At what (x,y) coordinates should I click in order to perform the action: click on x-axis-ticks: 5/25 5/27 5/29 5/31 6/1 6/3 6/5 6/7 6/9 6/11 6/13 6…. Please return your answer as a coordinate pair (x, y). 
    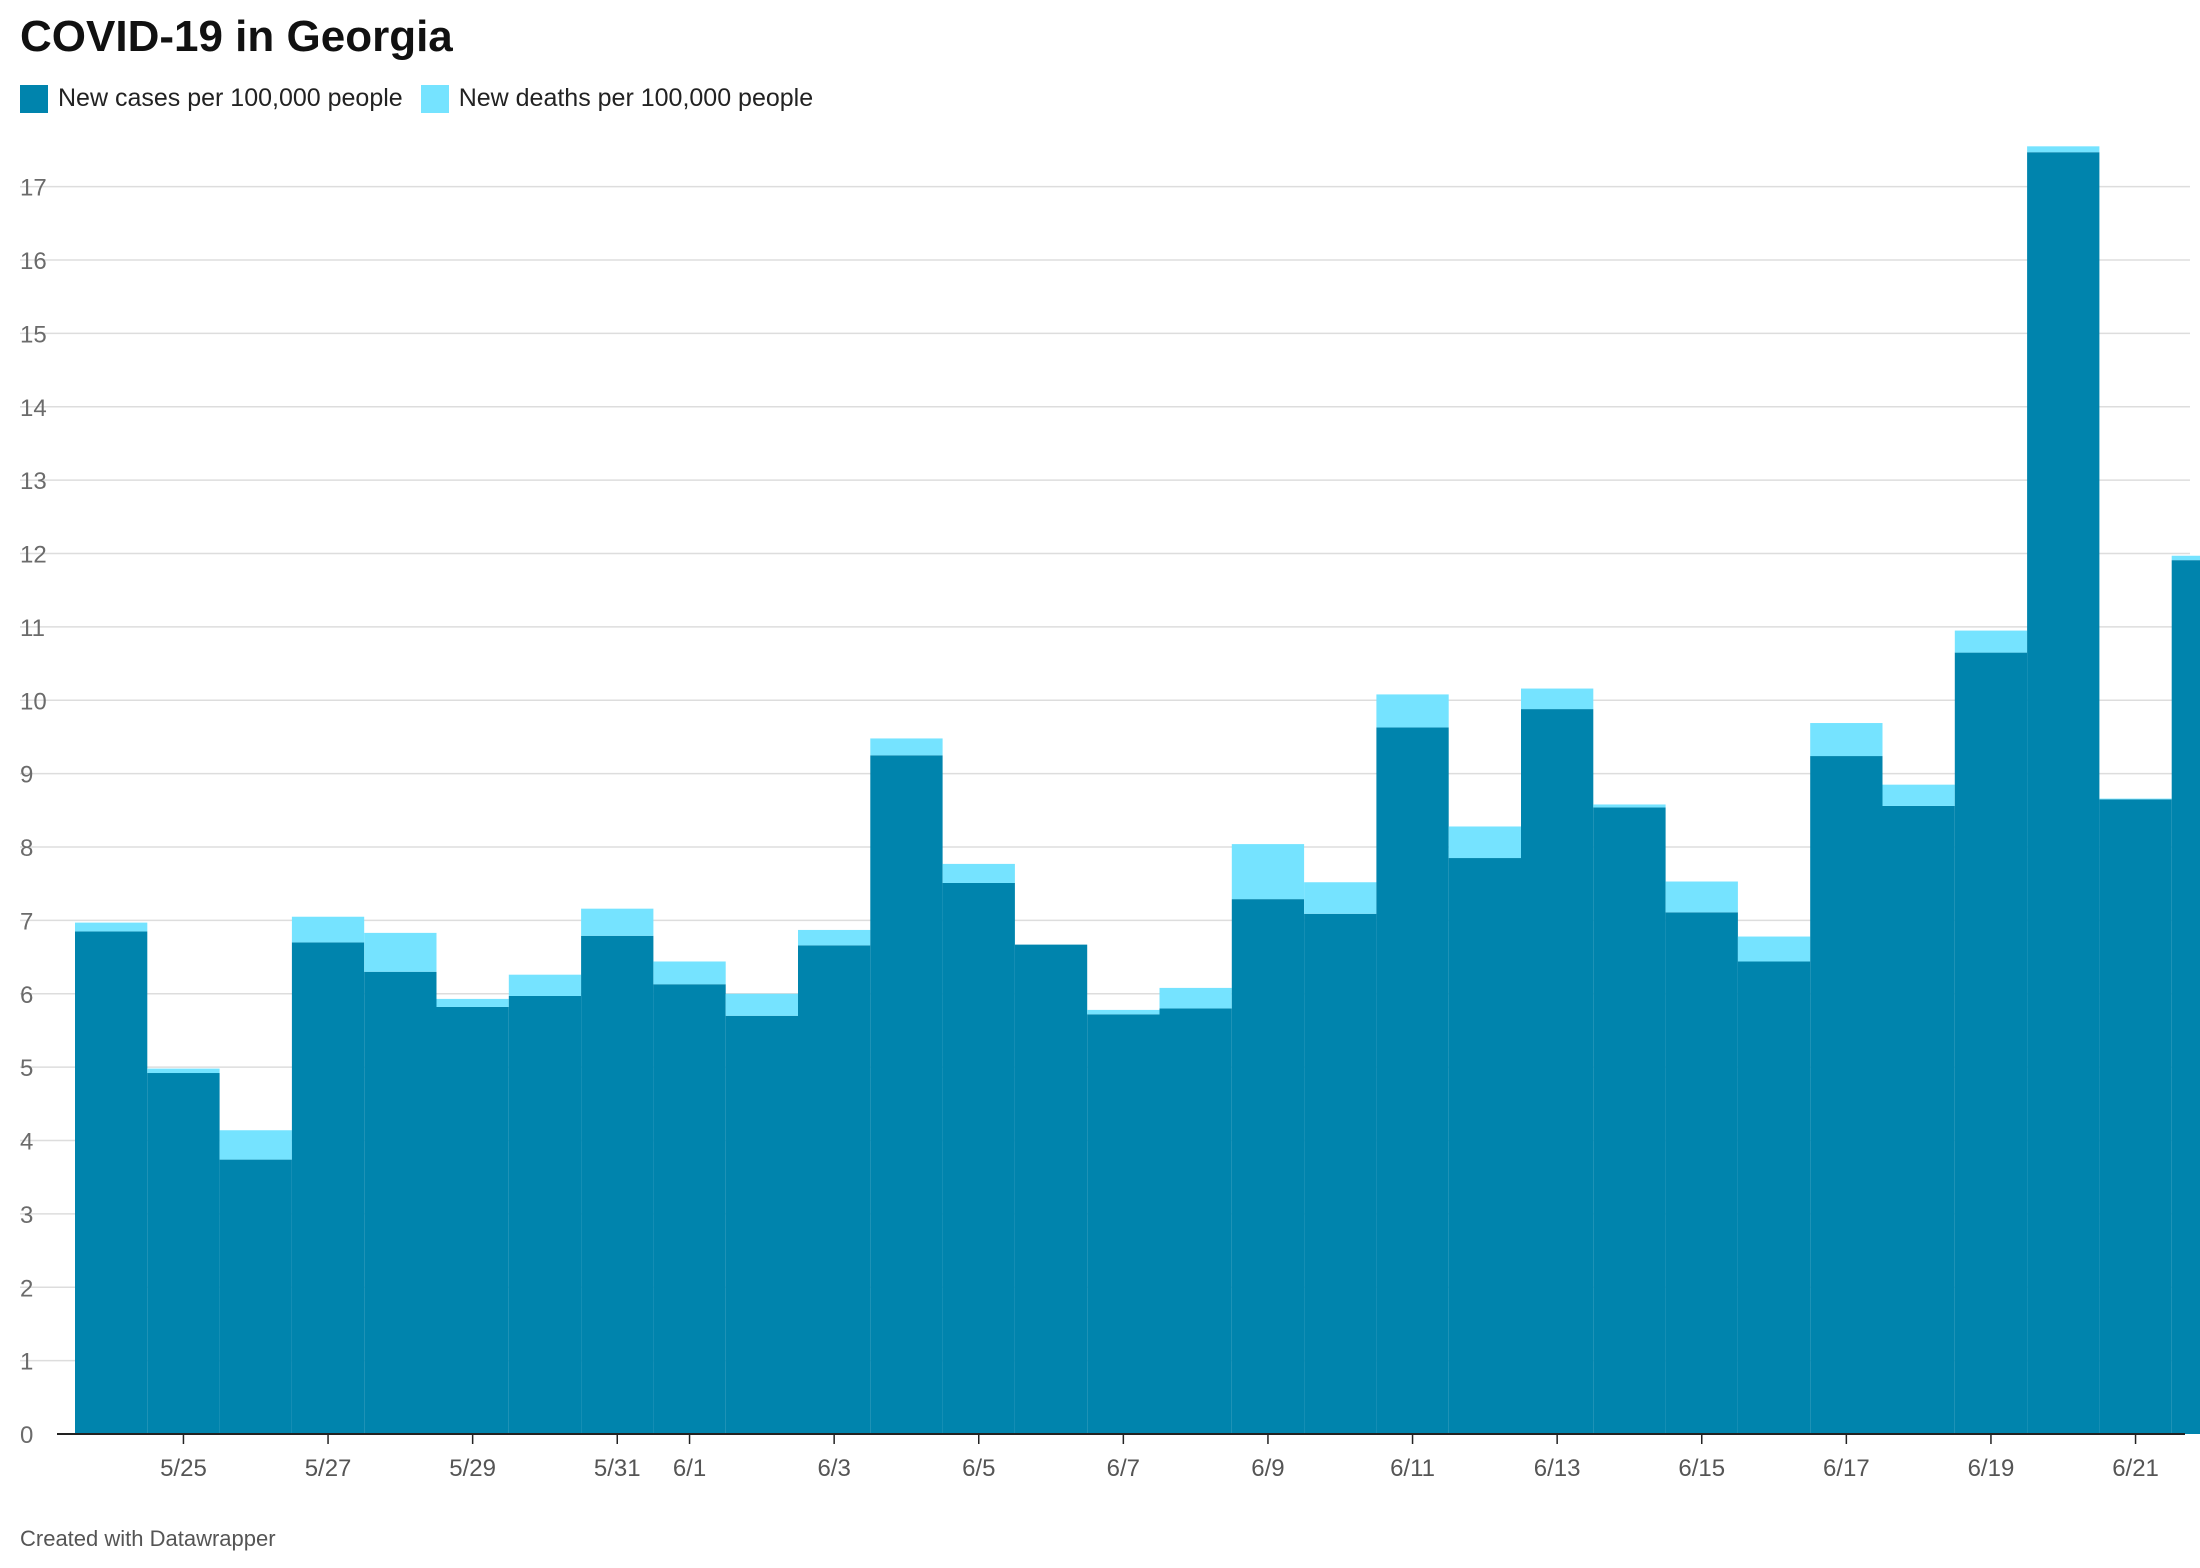
    Looking at the image, I should click on (1159, 1458).